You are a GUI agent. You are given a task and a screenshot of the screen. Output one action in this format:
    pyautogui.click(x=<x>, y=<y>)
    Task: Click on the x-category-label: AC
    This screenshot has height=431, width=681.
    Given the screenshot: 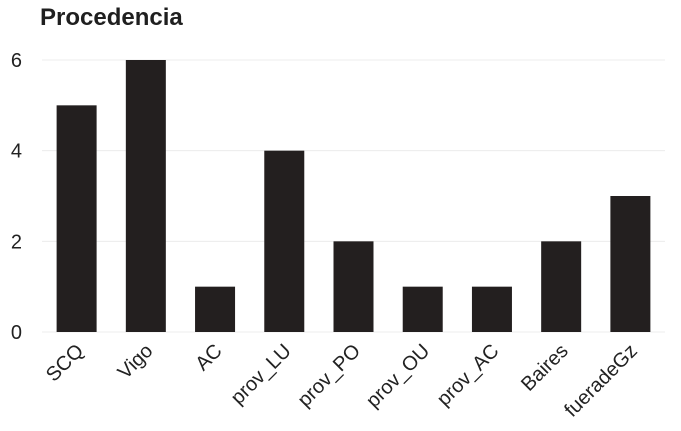 What is the action you would take?
    pyautogui.click(x=208, y=357)
    